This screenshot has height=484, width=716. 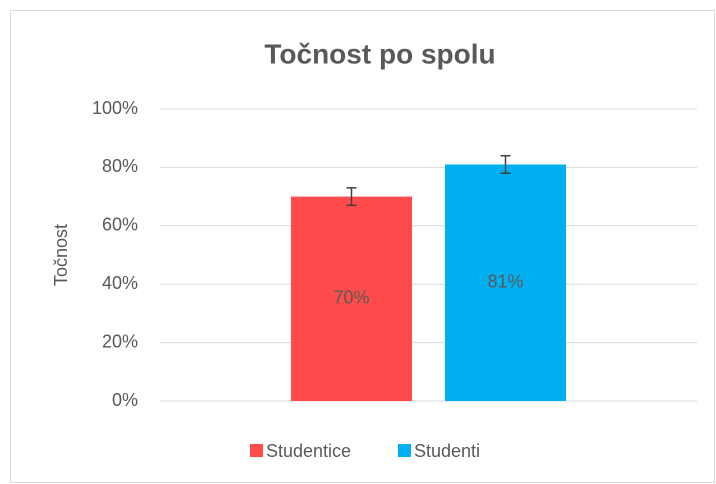 What do you see at coordinates (61, 255) in the screenshot?
I see `y-axis-label: Točnost` at bounding box center [61, 255].